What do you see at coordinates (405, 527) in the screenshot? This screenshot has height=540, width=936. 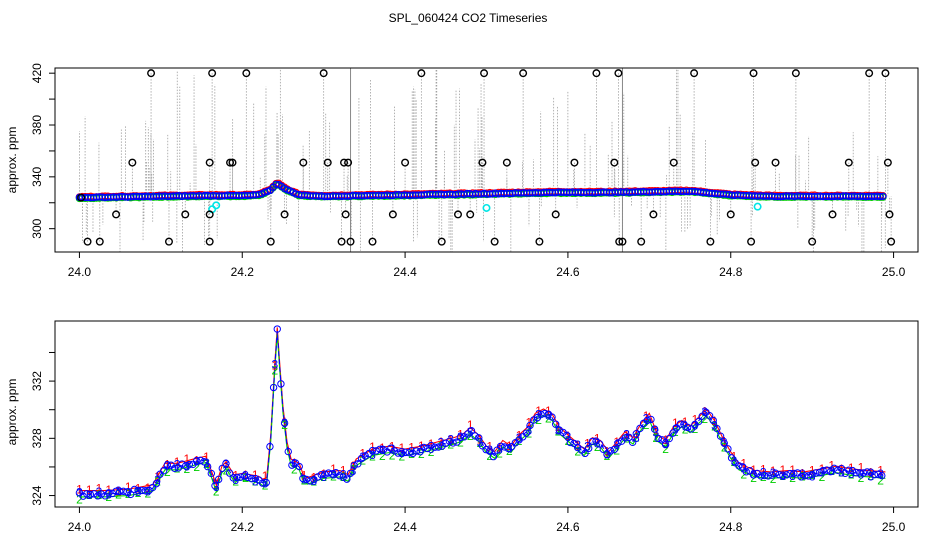 I see `bottom-x-tick-label: 24.4` at bounding box center [405, 527].